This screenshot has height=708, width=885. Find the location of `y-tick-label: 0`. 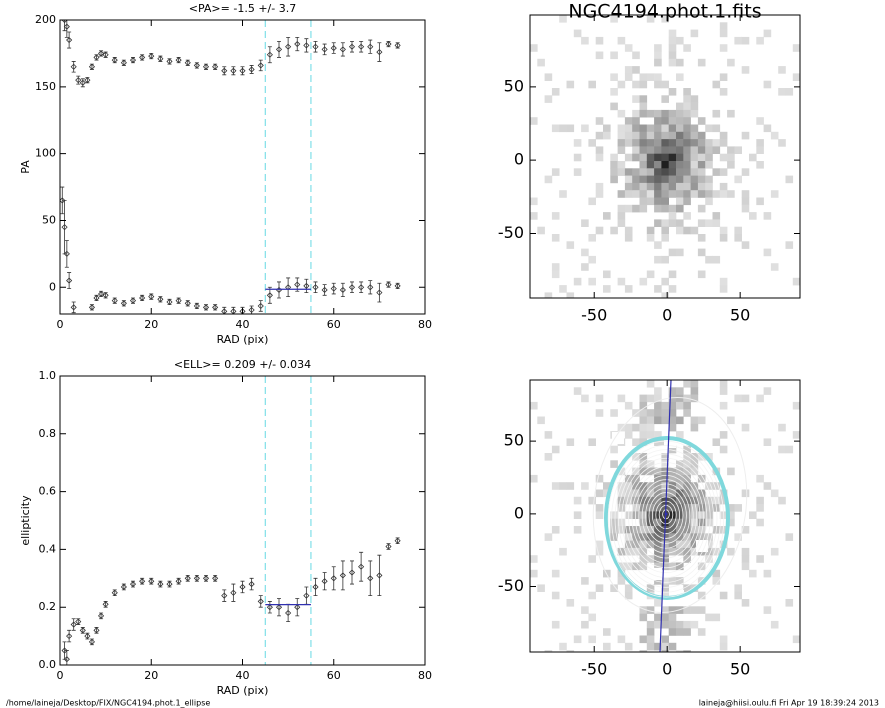

y-tick-label: 0 is located at coordinates (519, 159).